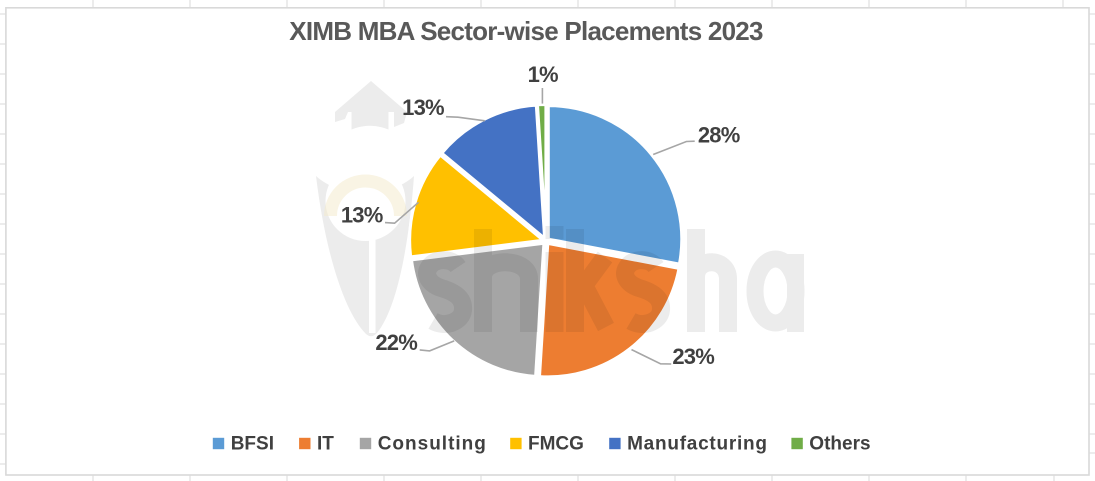 This screenshot has width=1095, height=481. Describe the element at coordinates (432, 444) in the screenshot. I see `svg-text: Consulting` at that location.